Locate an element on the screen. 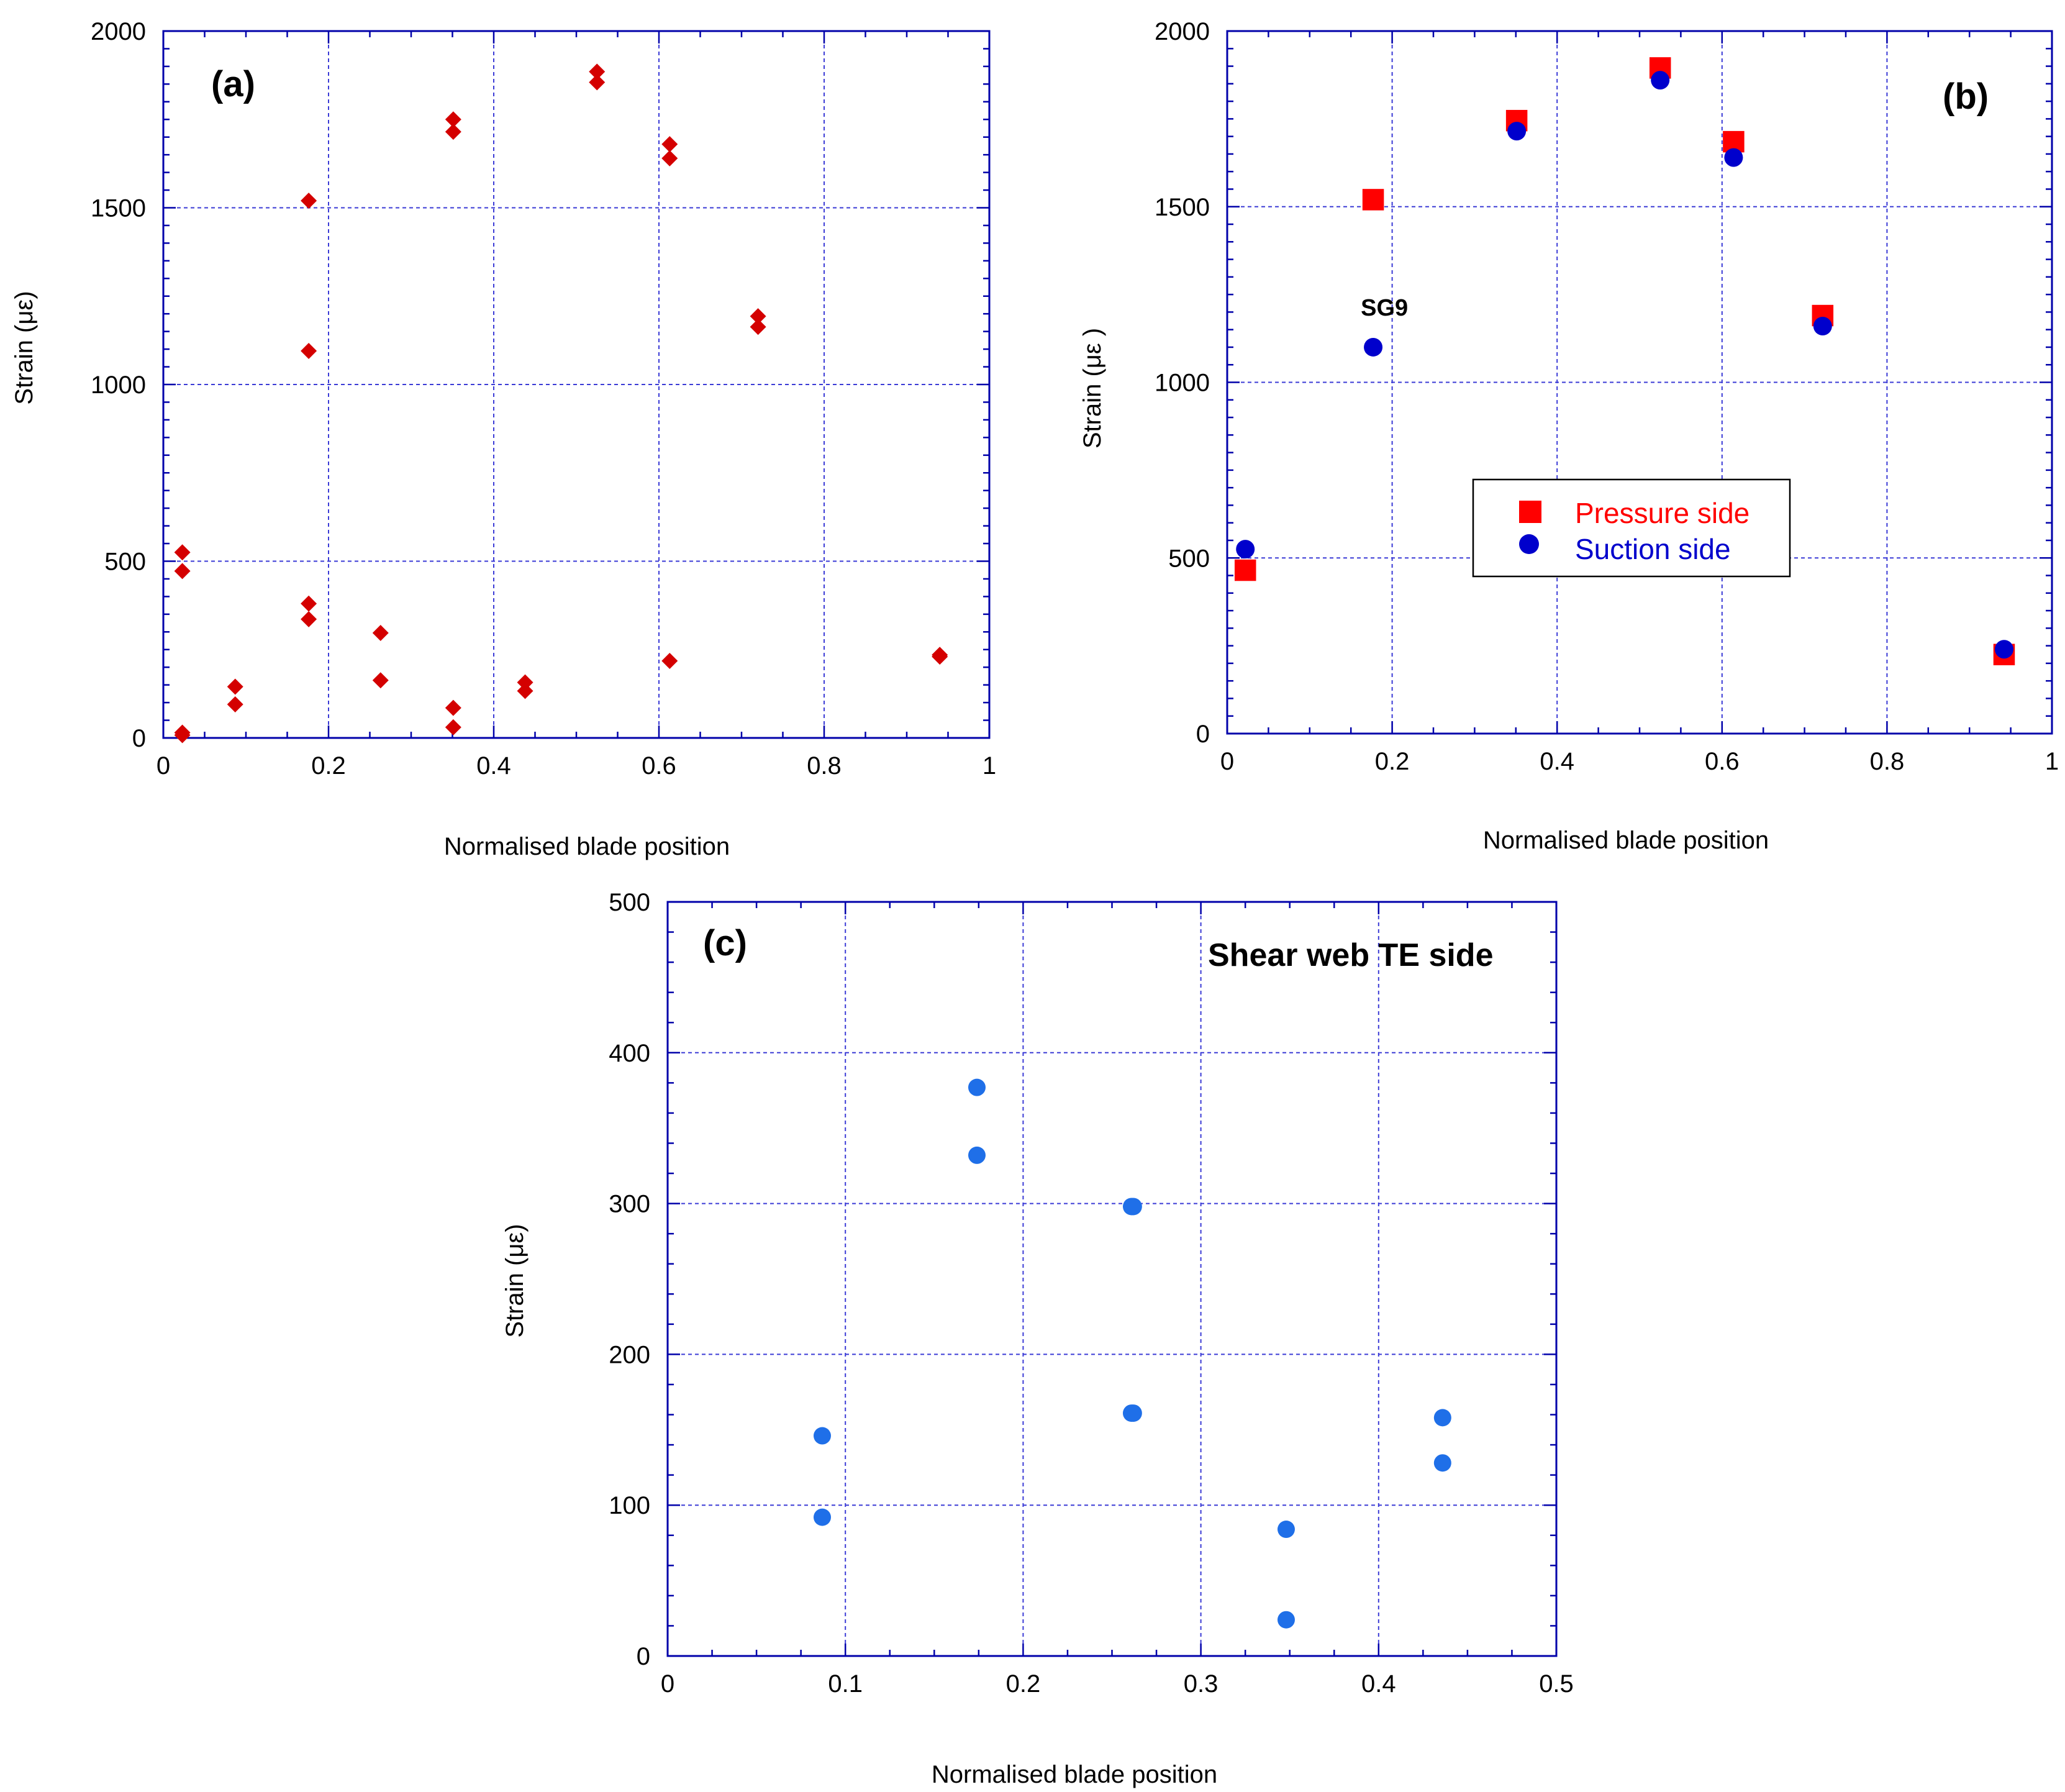 This screenshot has width=2065, height=1792. panel-b-annotations: SG9 is located at coordinates (1384, 308).